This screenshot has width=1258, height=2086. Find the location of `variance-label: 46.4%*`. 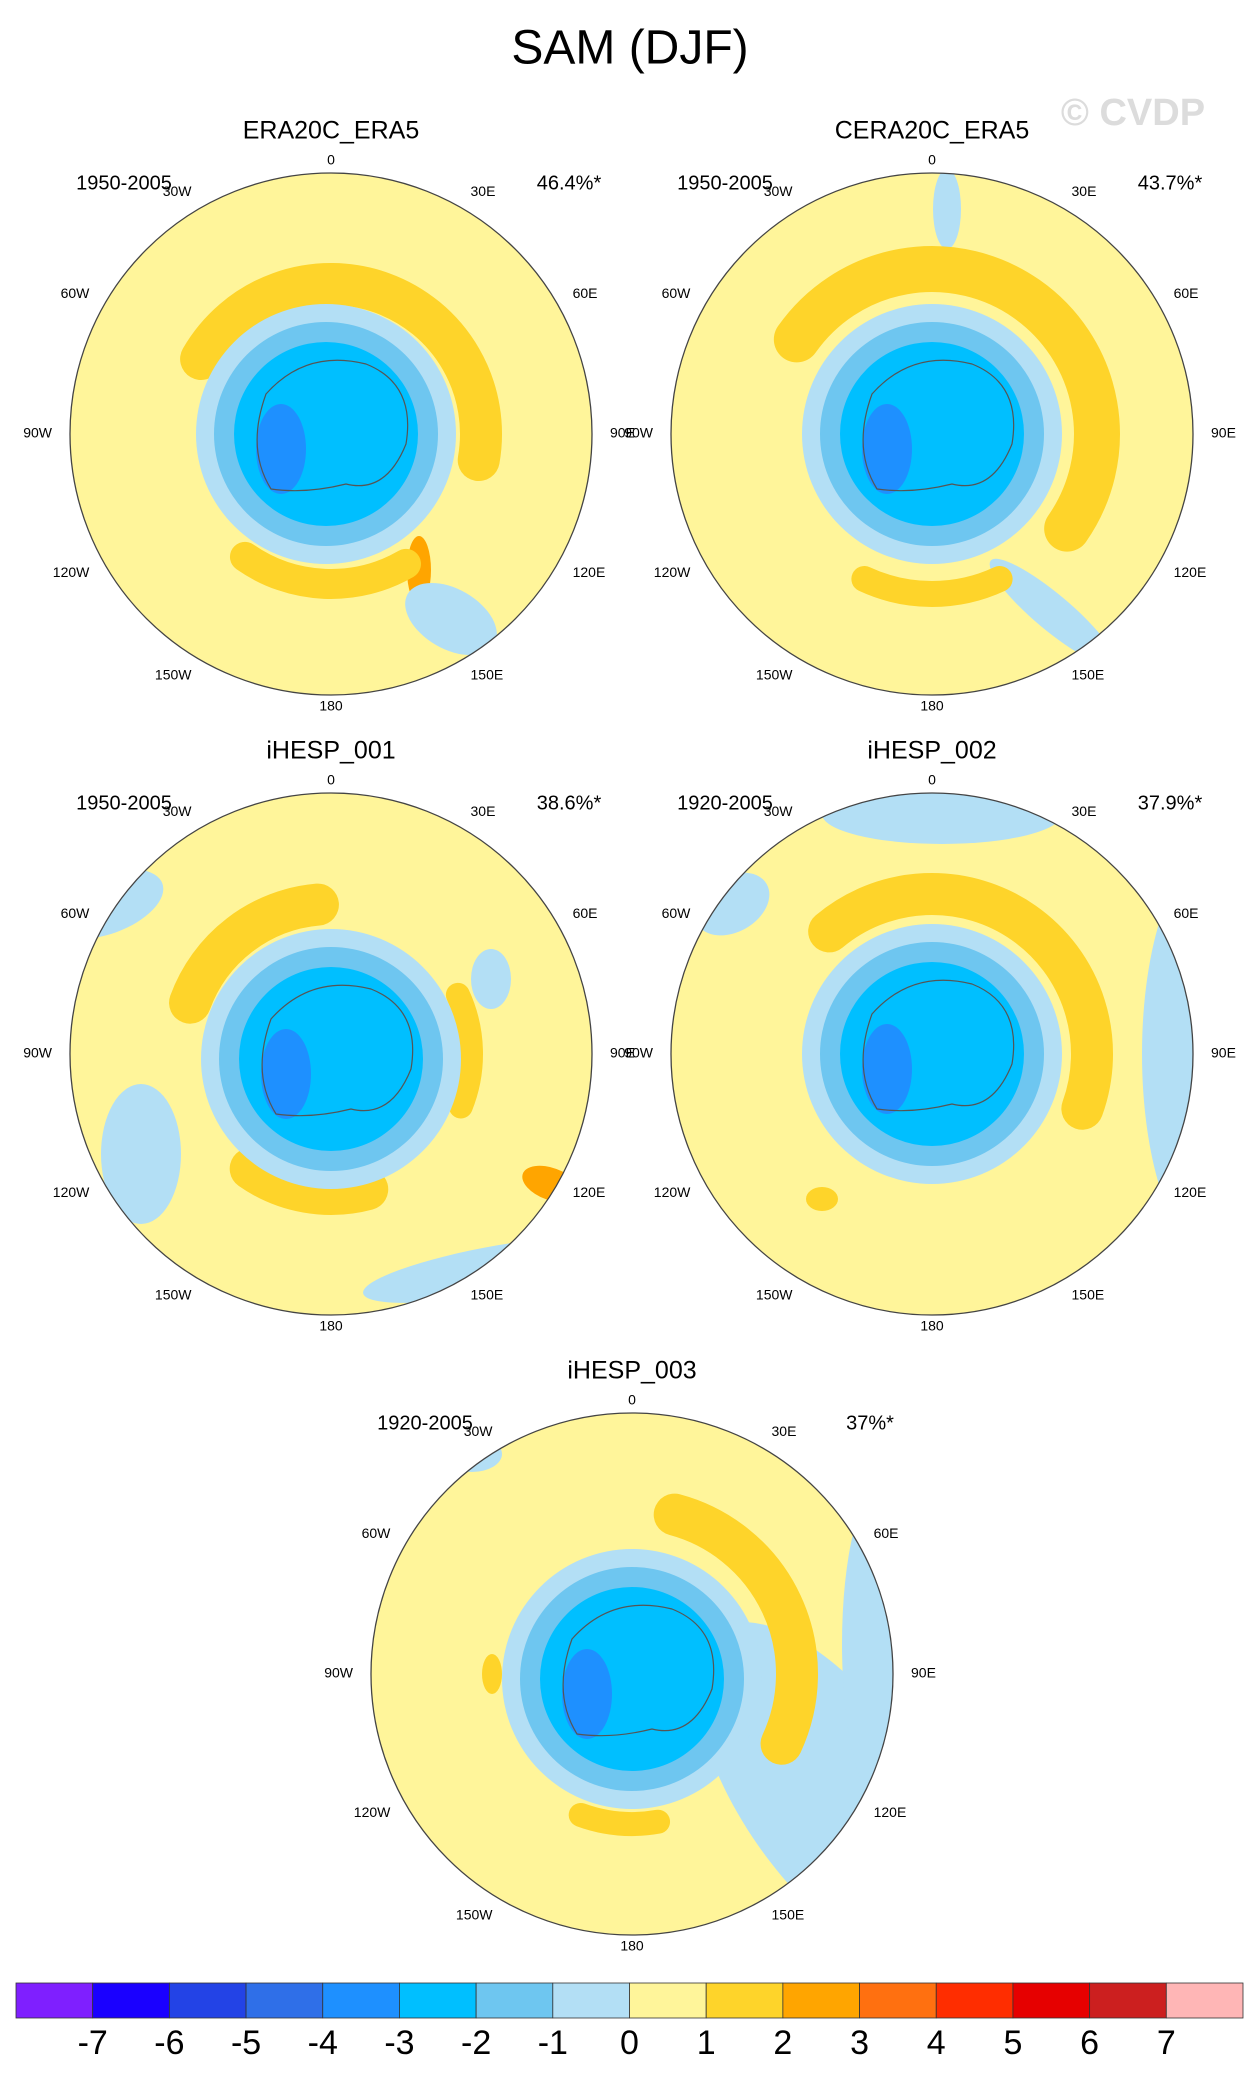

variance-label: 46.4%* is located at coordinates (569, 183).